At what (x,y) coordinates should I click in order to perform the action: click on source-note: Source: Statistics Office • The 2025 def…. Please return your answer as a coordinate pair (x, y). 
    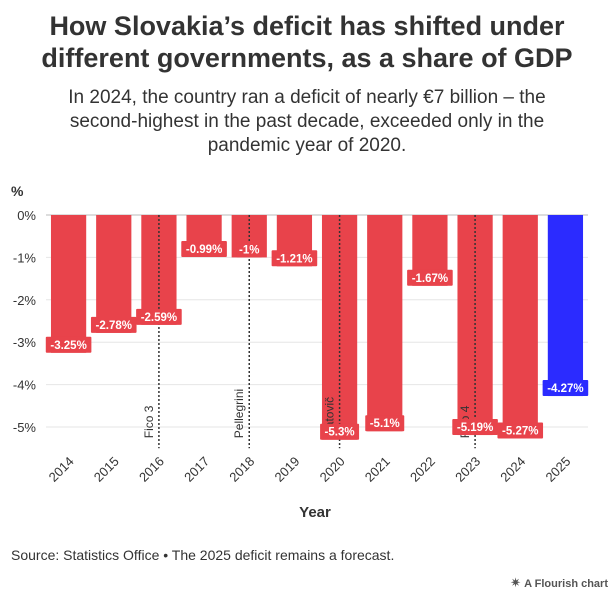
    Looking at the image, I should click on (203, 555).